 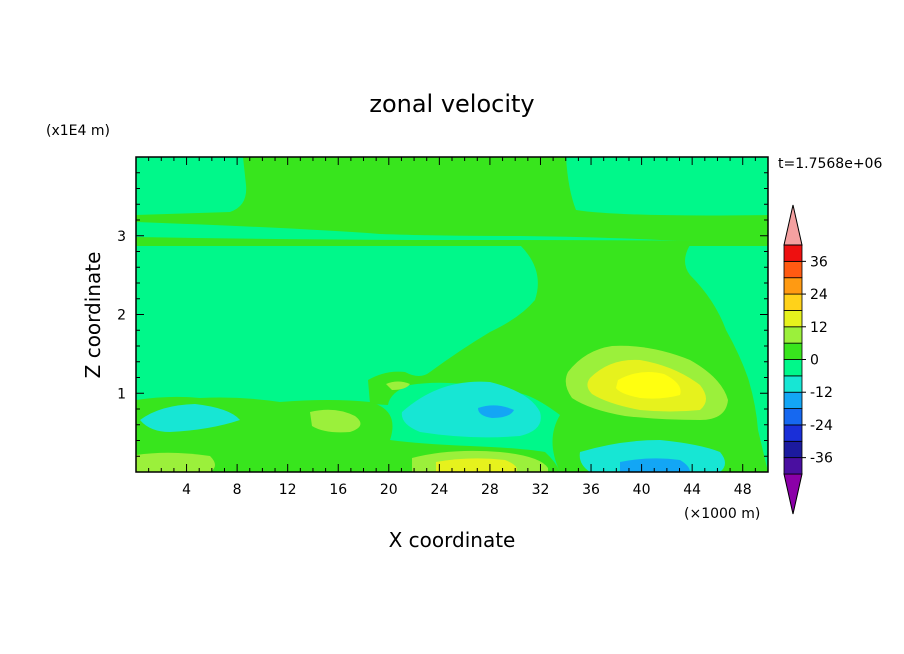 What do you see at coordinates (793, 494) in the screenshot?
I see `colorbar-lower-arrow` at bounding box center [793, 494].